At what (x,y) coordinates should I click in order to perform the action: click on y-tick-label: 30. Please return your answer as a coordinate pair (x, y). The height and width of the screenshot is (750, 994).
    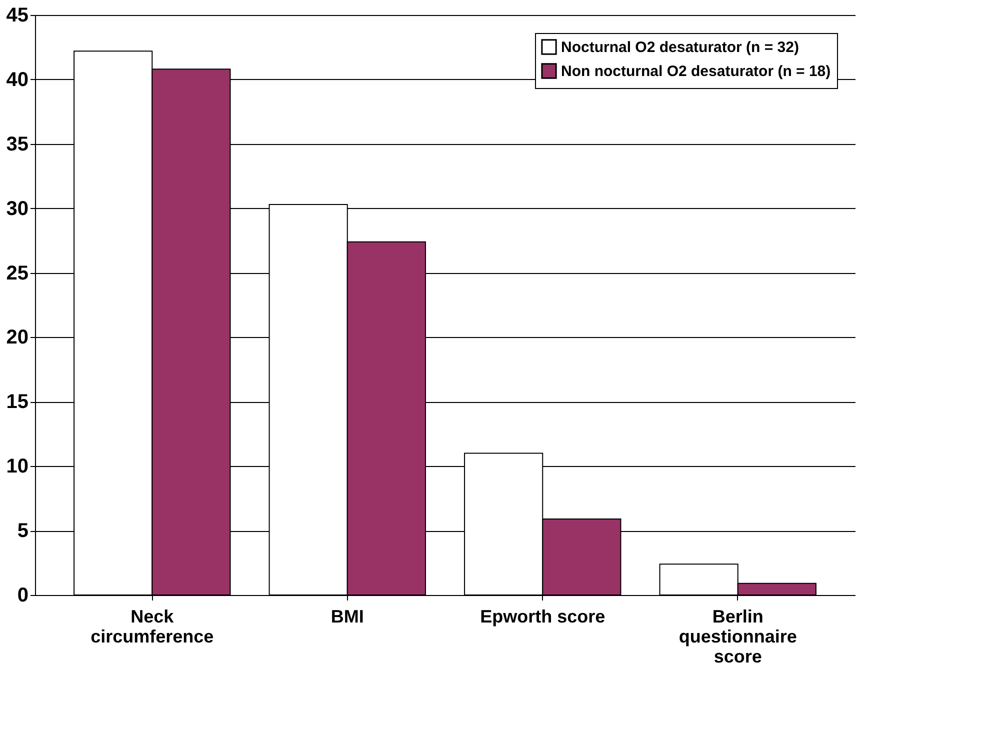
    Looking at the image, I should click on (17, 209).